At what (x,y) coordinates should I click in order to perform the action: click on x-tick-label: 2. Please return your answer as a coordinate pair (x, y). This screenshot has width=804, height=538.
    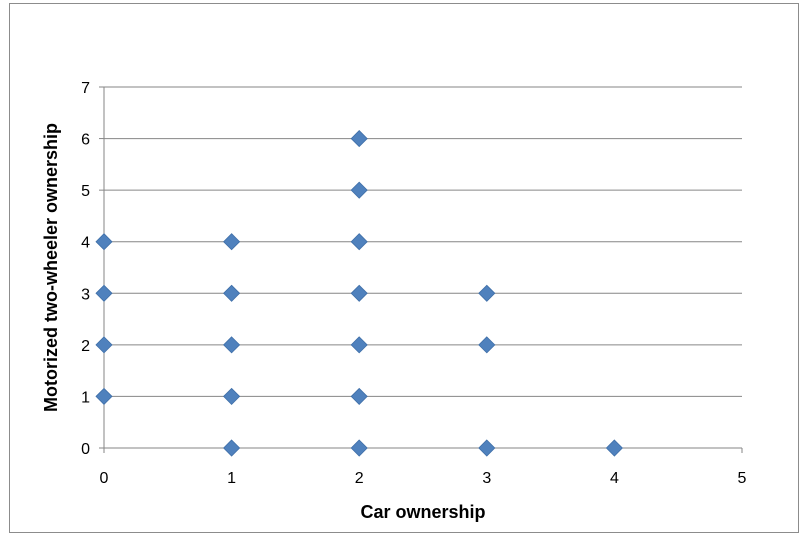
    Looking at the image, I should click on (359, 478).